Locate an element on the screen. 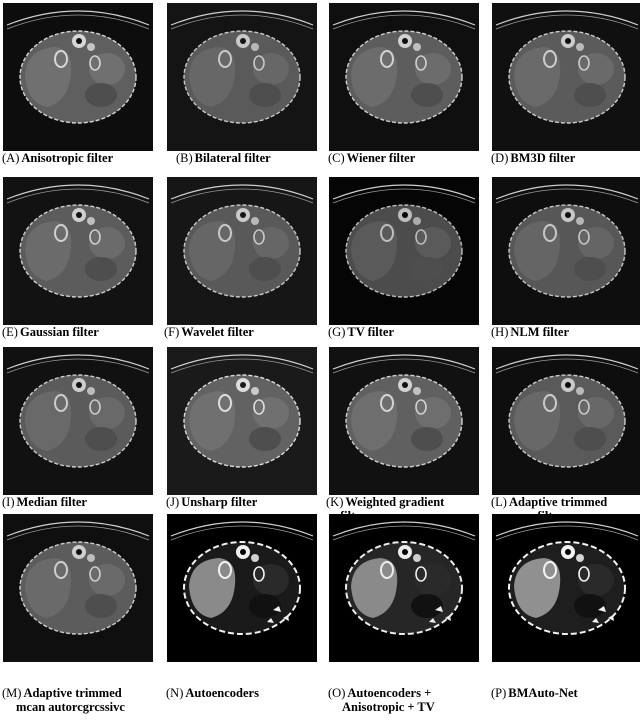  panel-letter: (D) is located at coordinates (500, 158).